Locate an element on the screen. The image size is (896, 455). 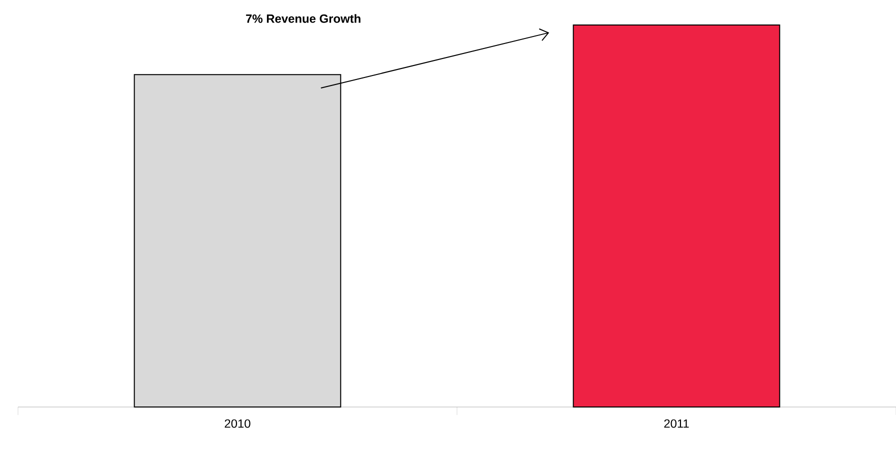
text: 7% Revenue Growth is located at coordinates (303, 18).